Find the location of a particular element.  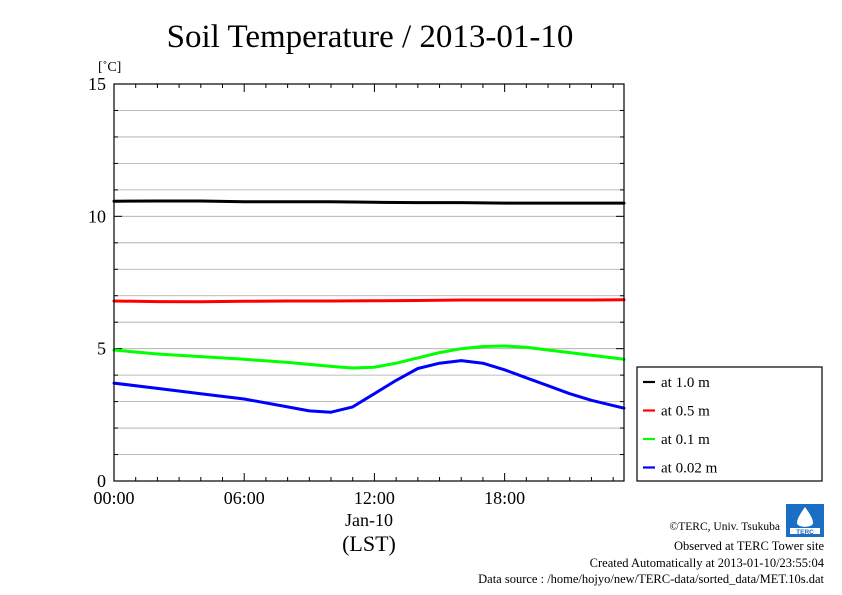

y-tick-label: 15 is located at coordinates (97, 84).